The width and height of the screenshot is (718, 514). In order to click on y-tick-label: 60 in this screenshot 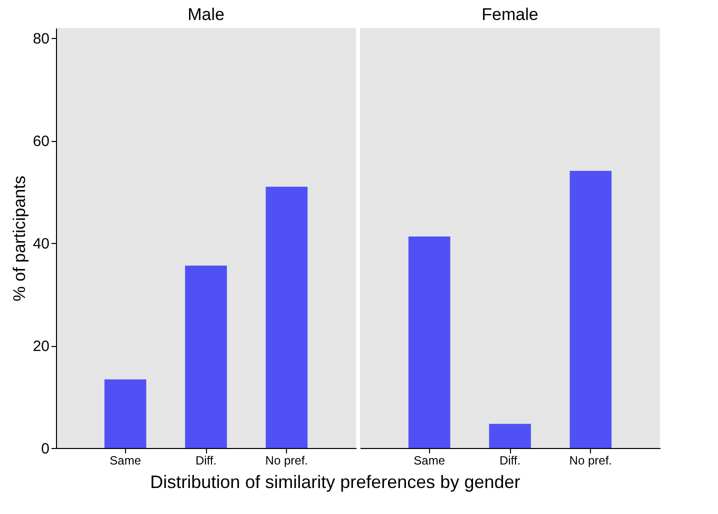, I will do `click(41, 141)`.